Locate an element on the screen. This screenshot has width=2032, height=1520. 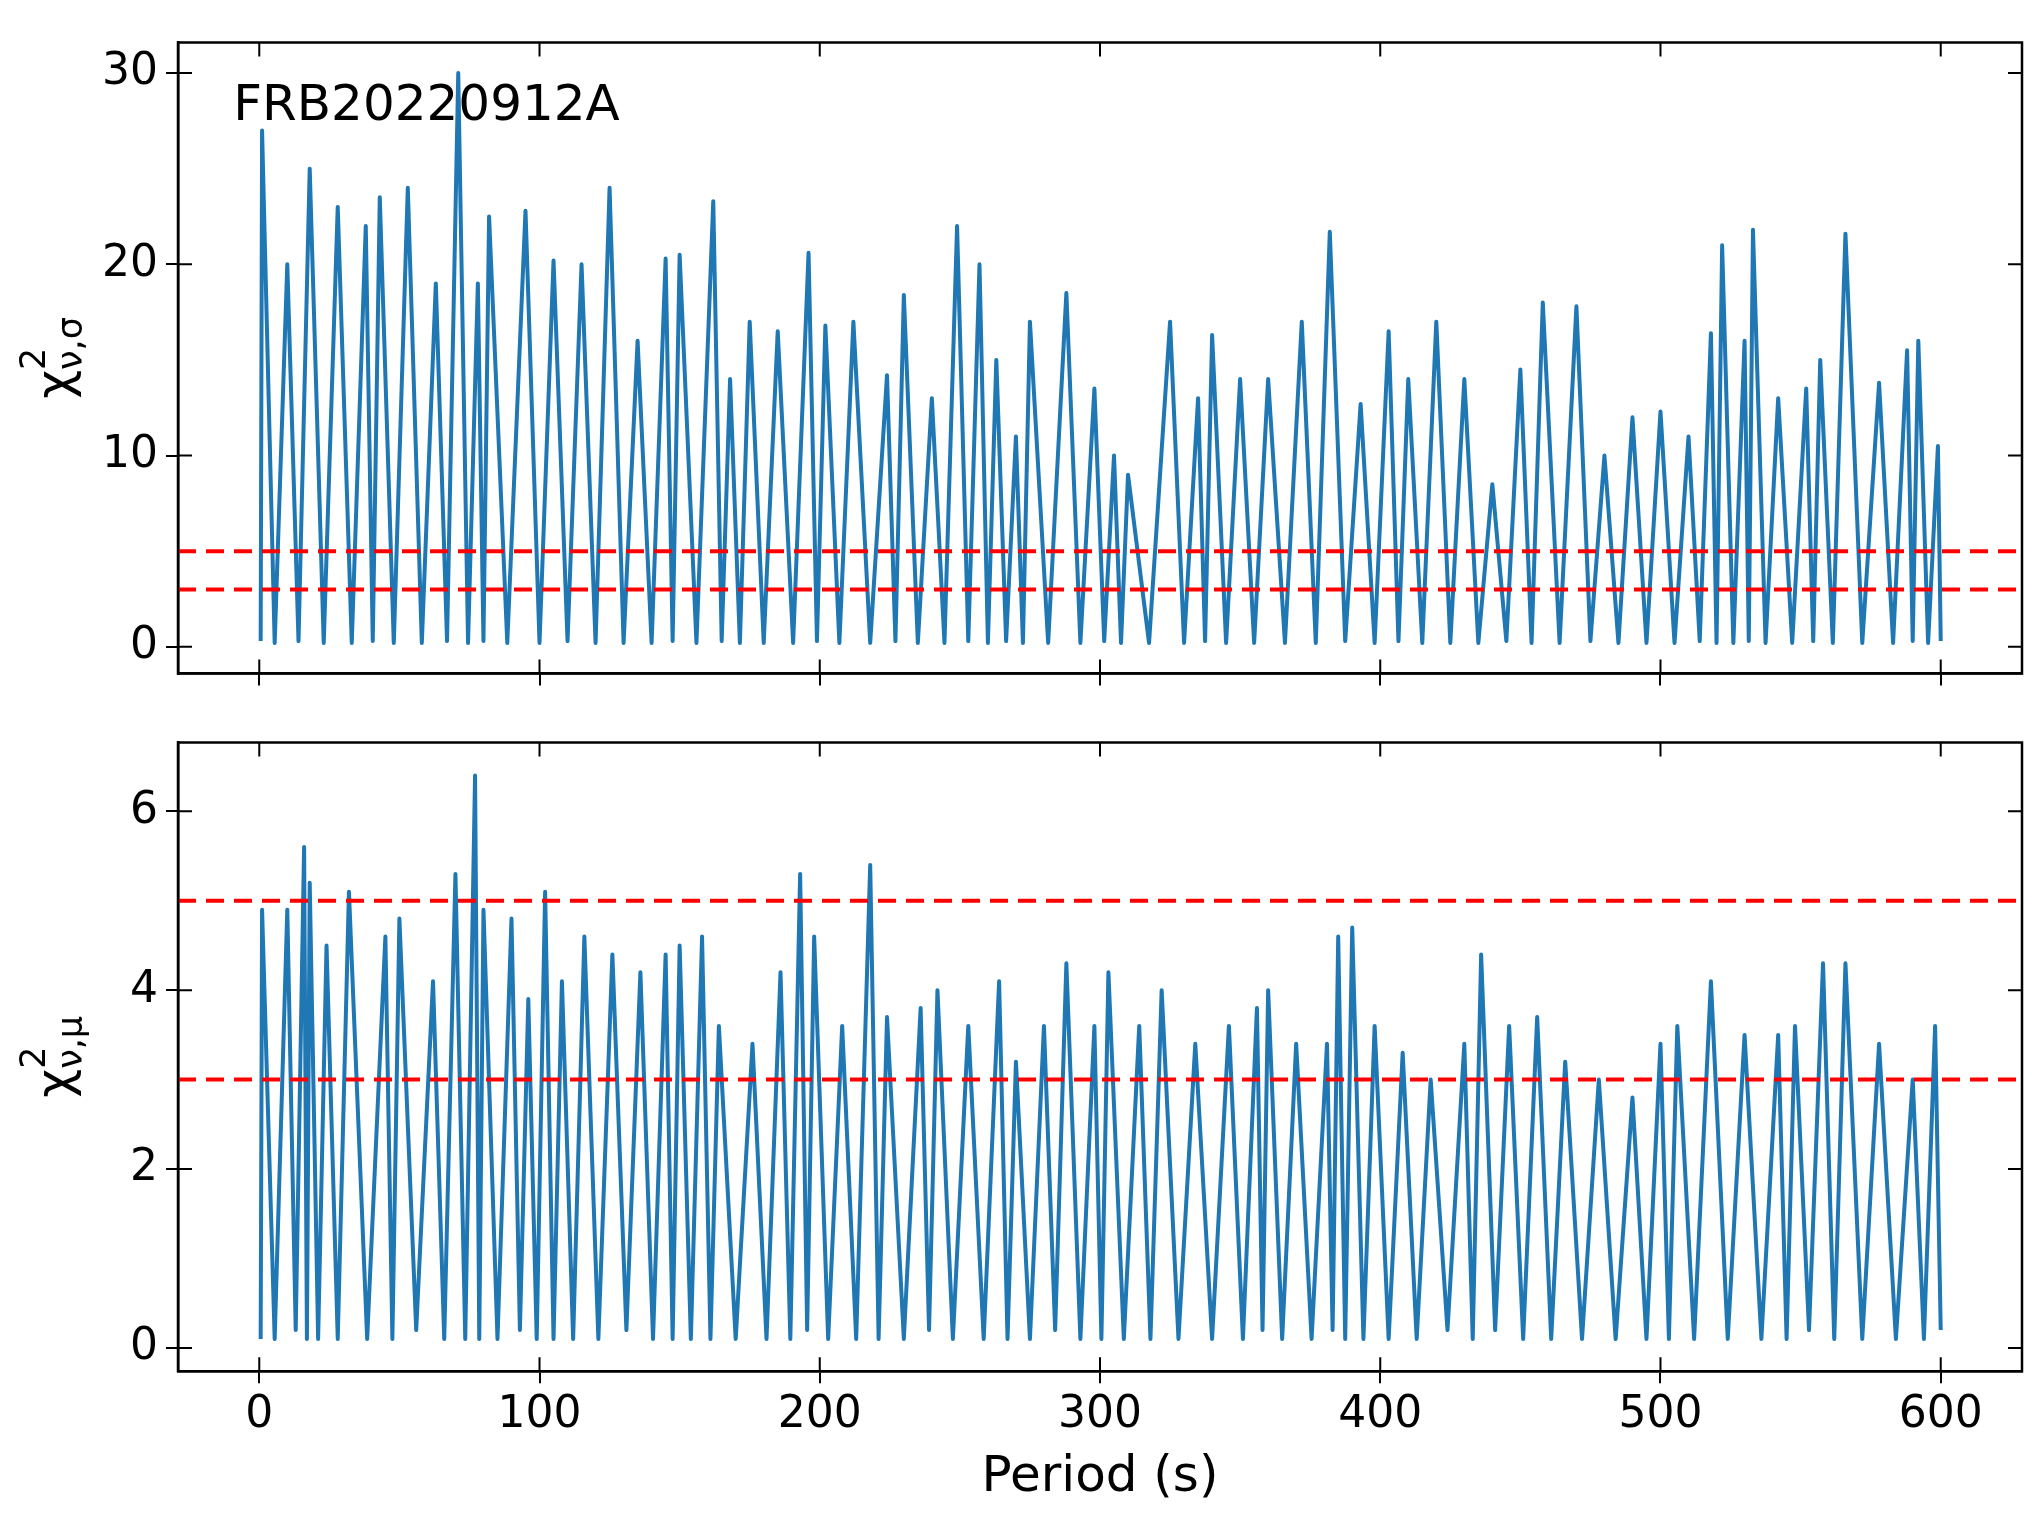
x-tick-label: 100 is located at coordinates (539, 1412).